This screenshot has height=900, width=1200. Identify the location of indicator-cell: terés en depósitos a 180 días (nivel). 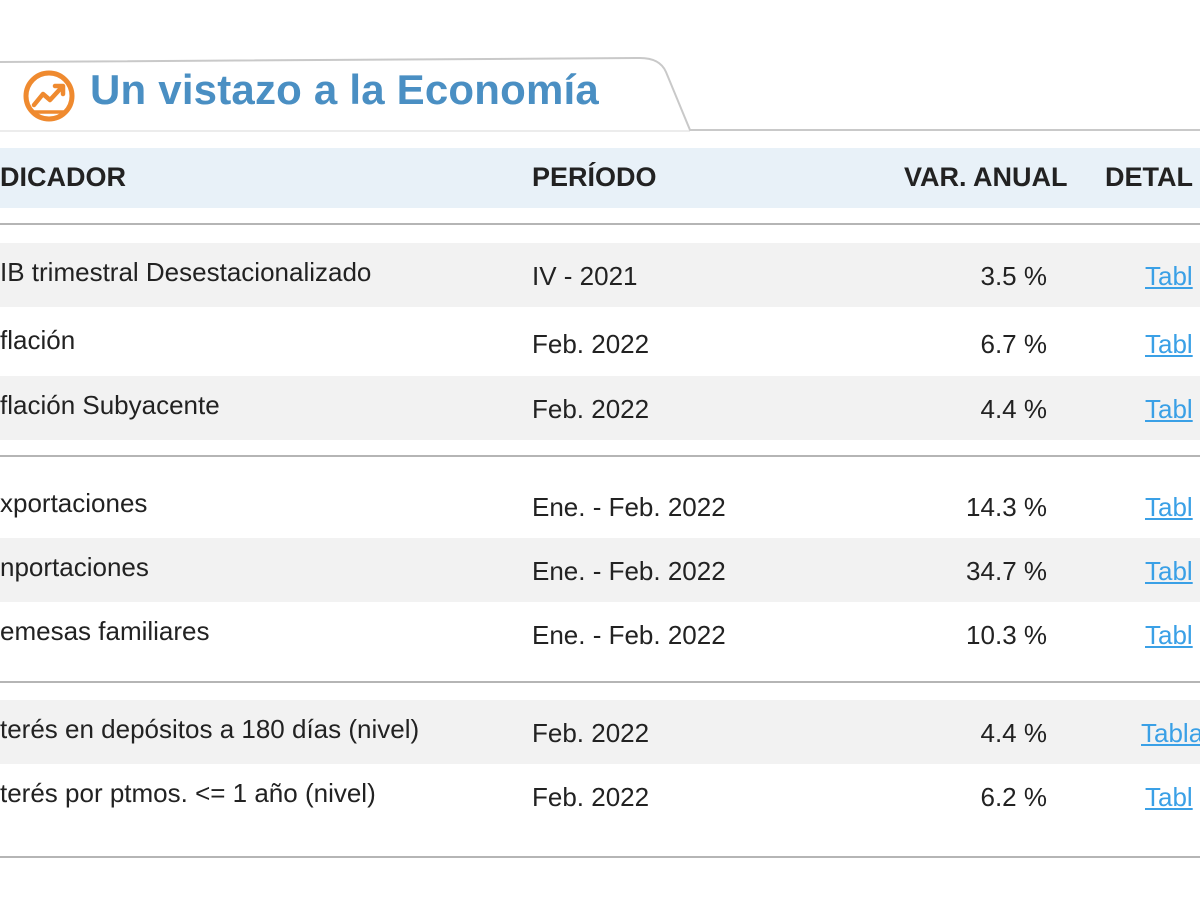
(210, 729).